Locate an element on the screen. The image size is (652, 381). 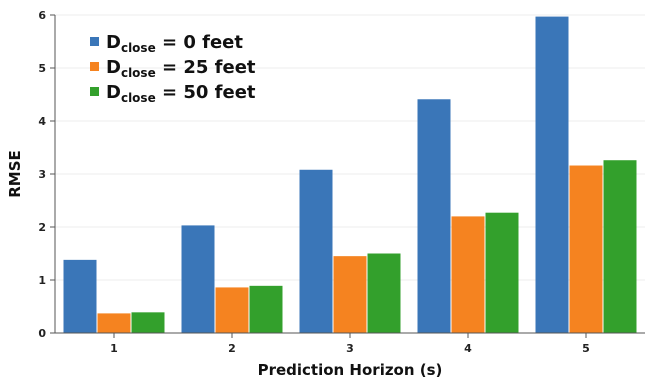
x-tick-label-2: 3 is located at coordinates (350, 348).